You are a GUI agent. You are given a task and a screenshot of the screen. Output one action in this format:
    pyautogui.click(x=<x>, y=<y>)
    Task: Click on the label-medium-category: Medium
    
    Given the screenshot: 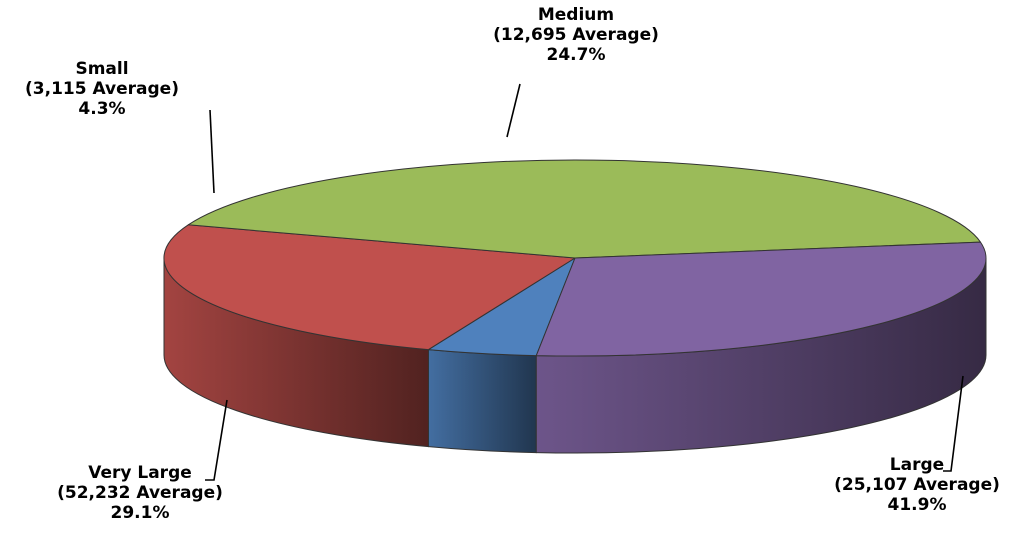 What is the action you would take?
    pyautogui.click(x=576, y=15)
    